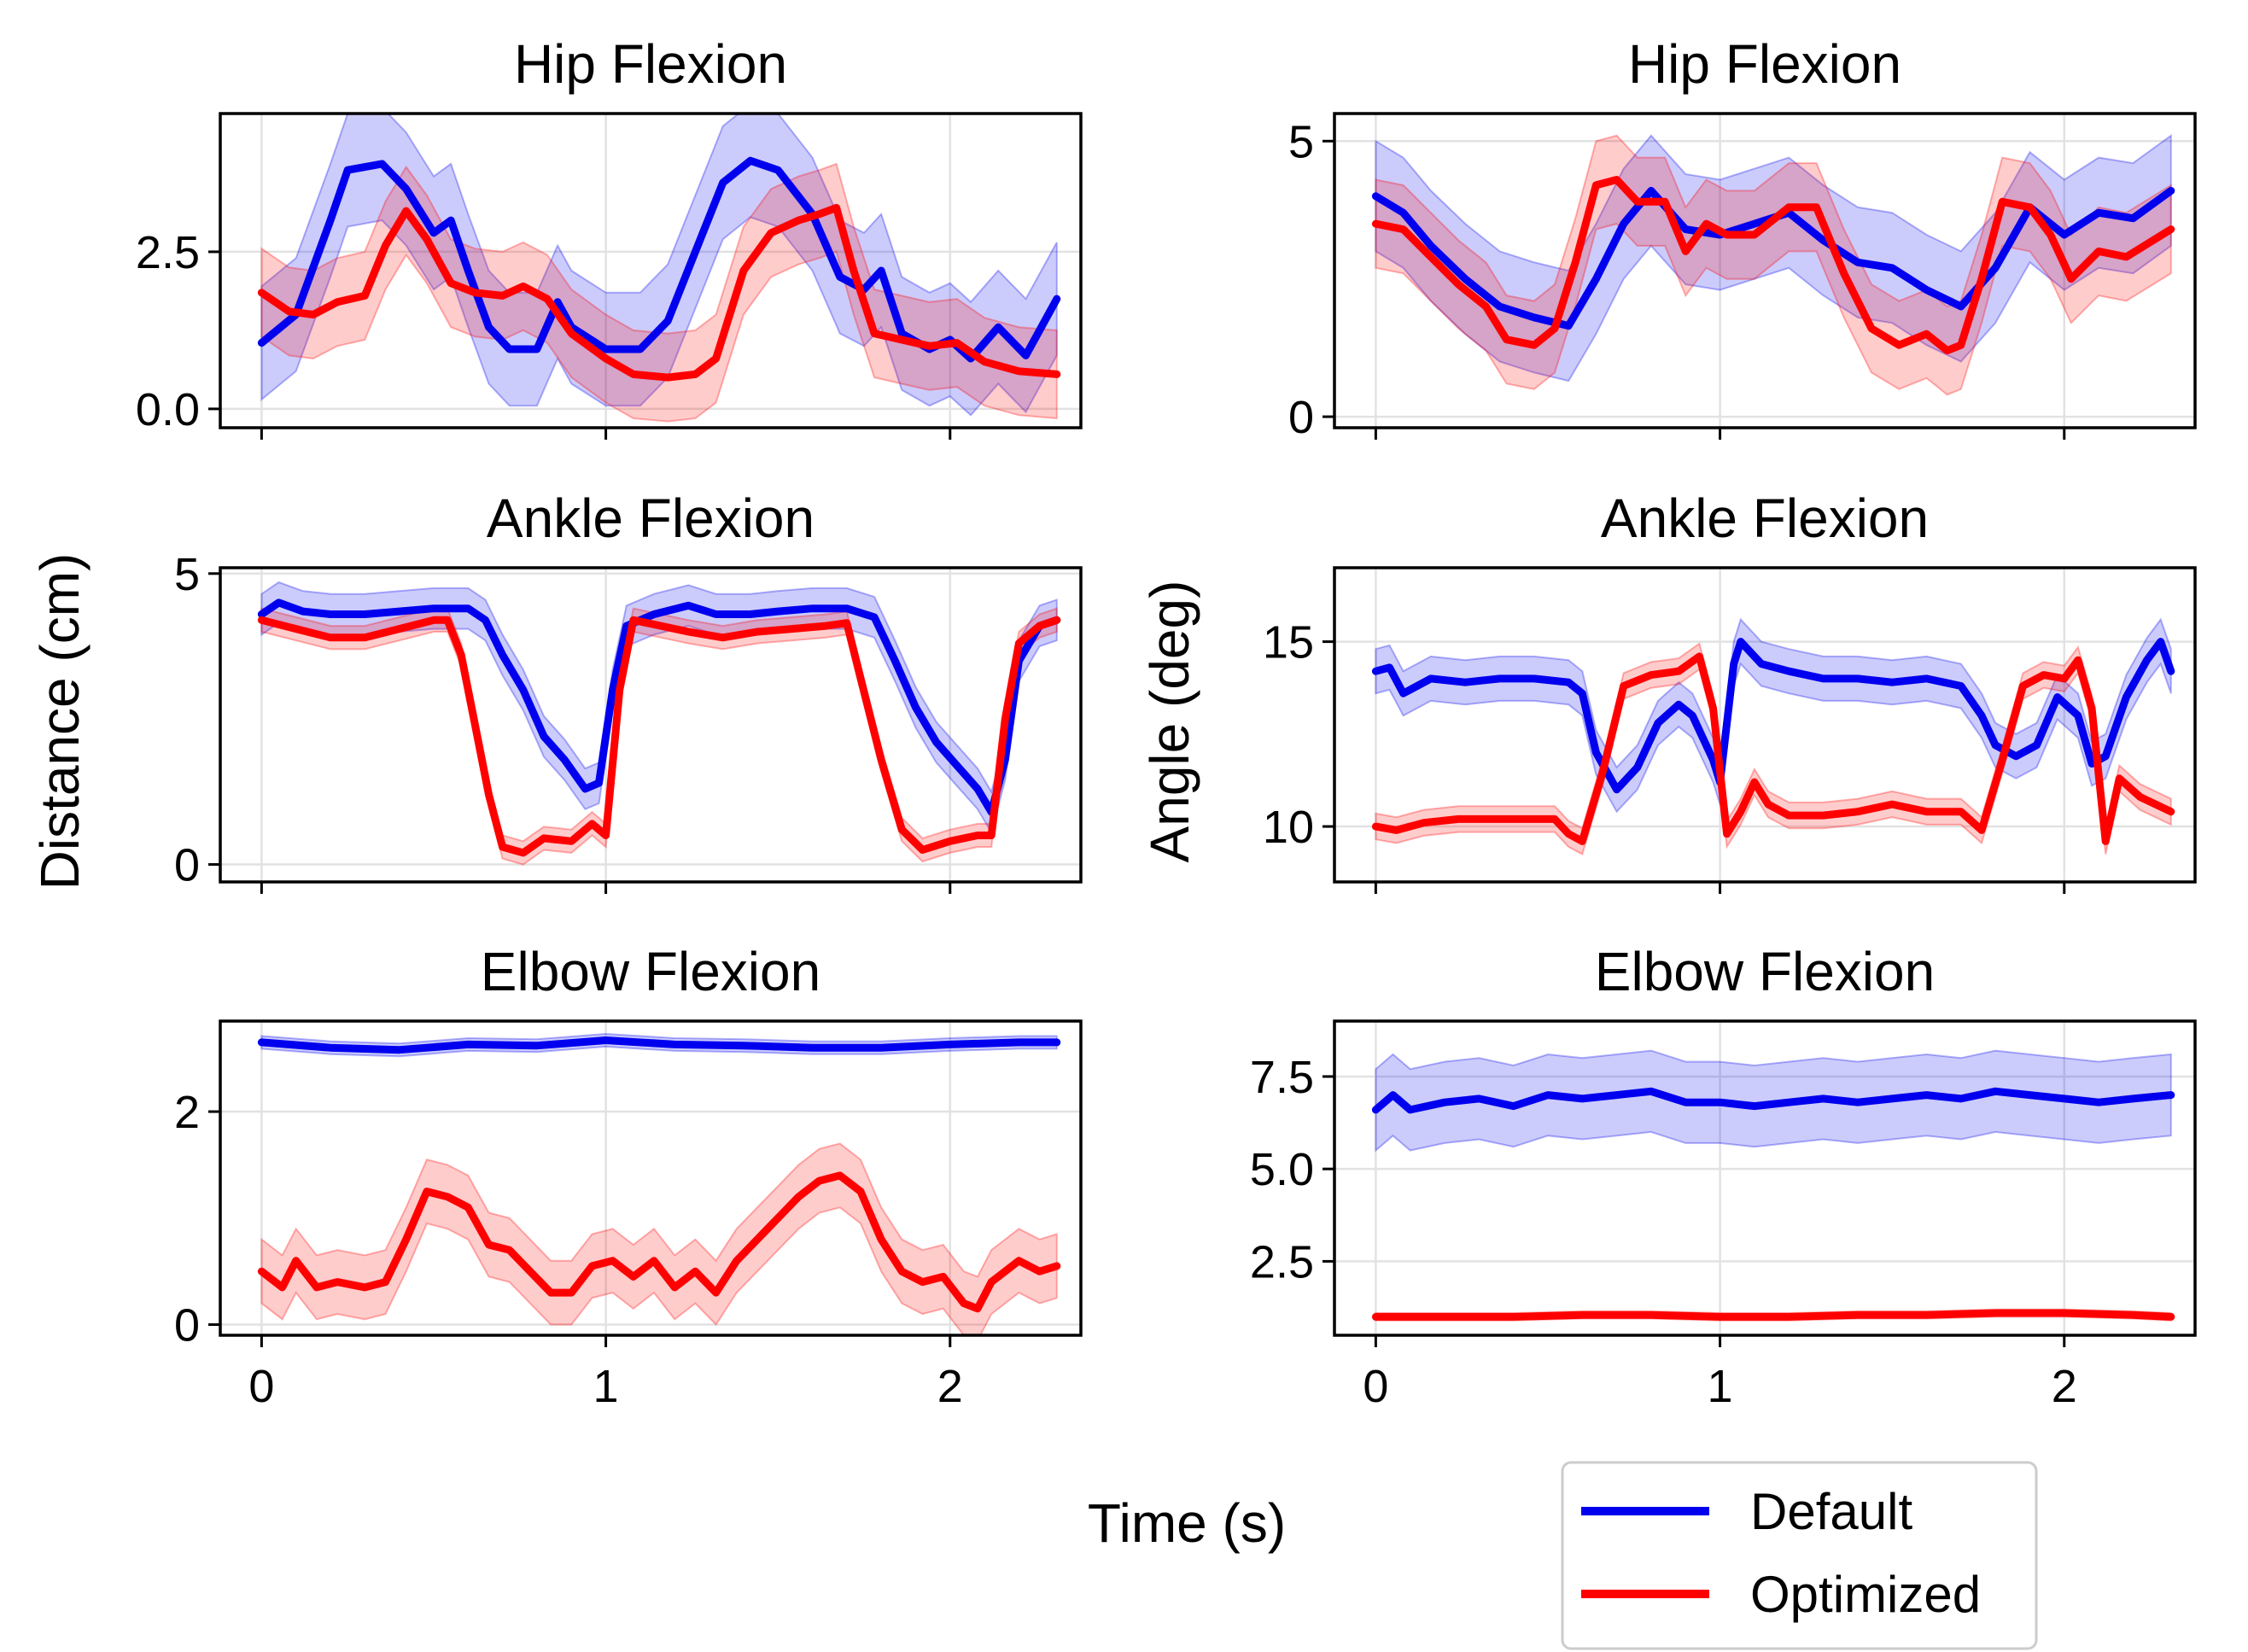 This screenshot has width=2248, height=1652. I want to click on y-tick-label: 15, so click(1288, 642).